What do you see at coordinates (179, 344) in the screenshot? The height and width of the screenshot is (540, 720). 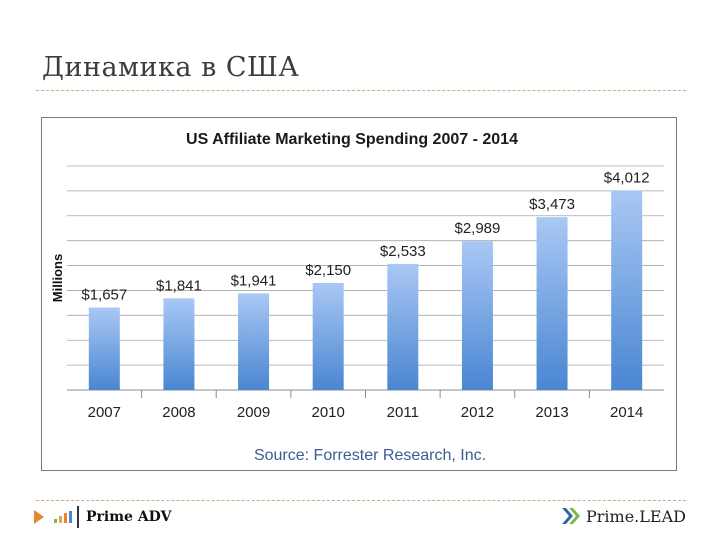 I see `bar-2008` at bounding box center [179, 344].